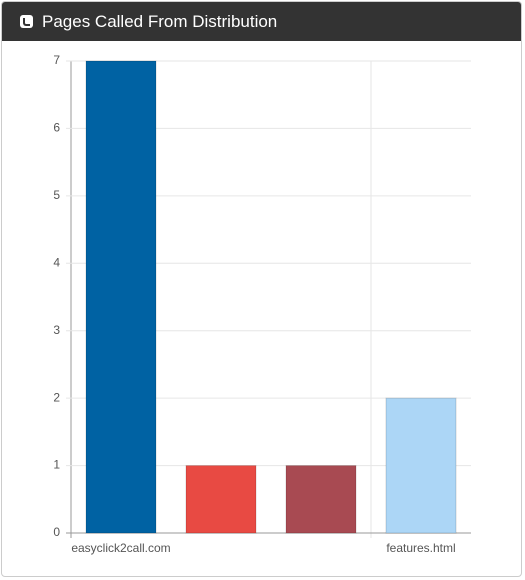 This screenshot has height=580, width=525. Describe the element at coordinates (56, 465) in the screenshot. I see `y-tick-label: 1` at that location.